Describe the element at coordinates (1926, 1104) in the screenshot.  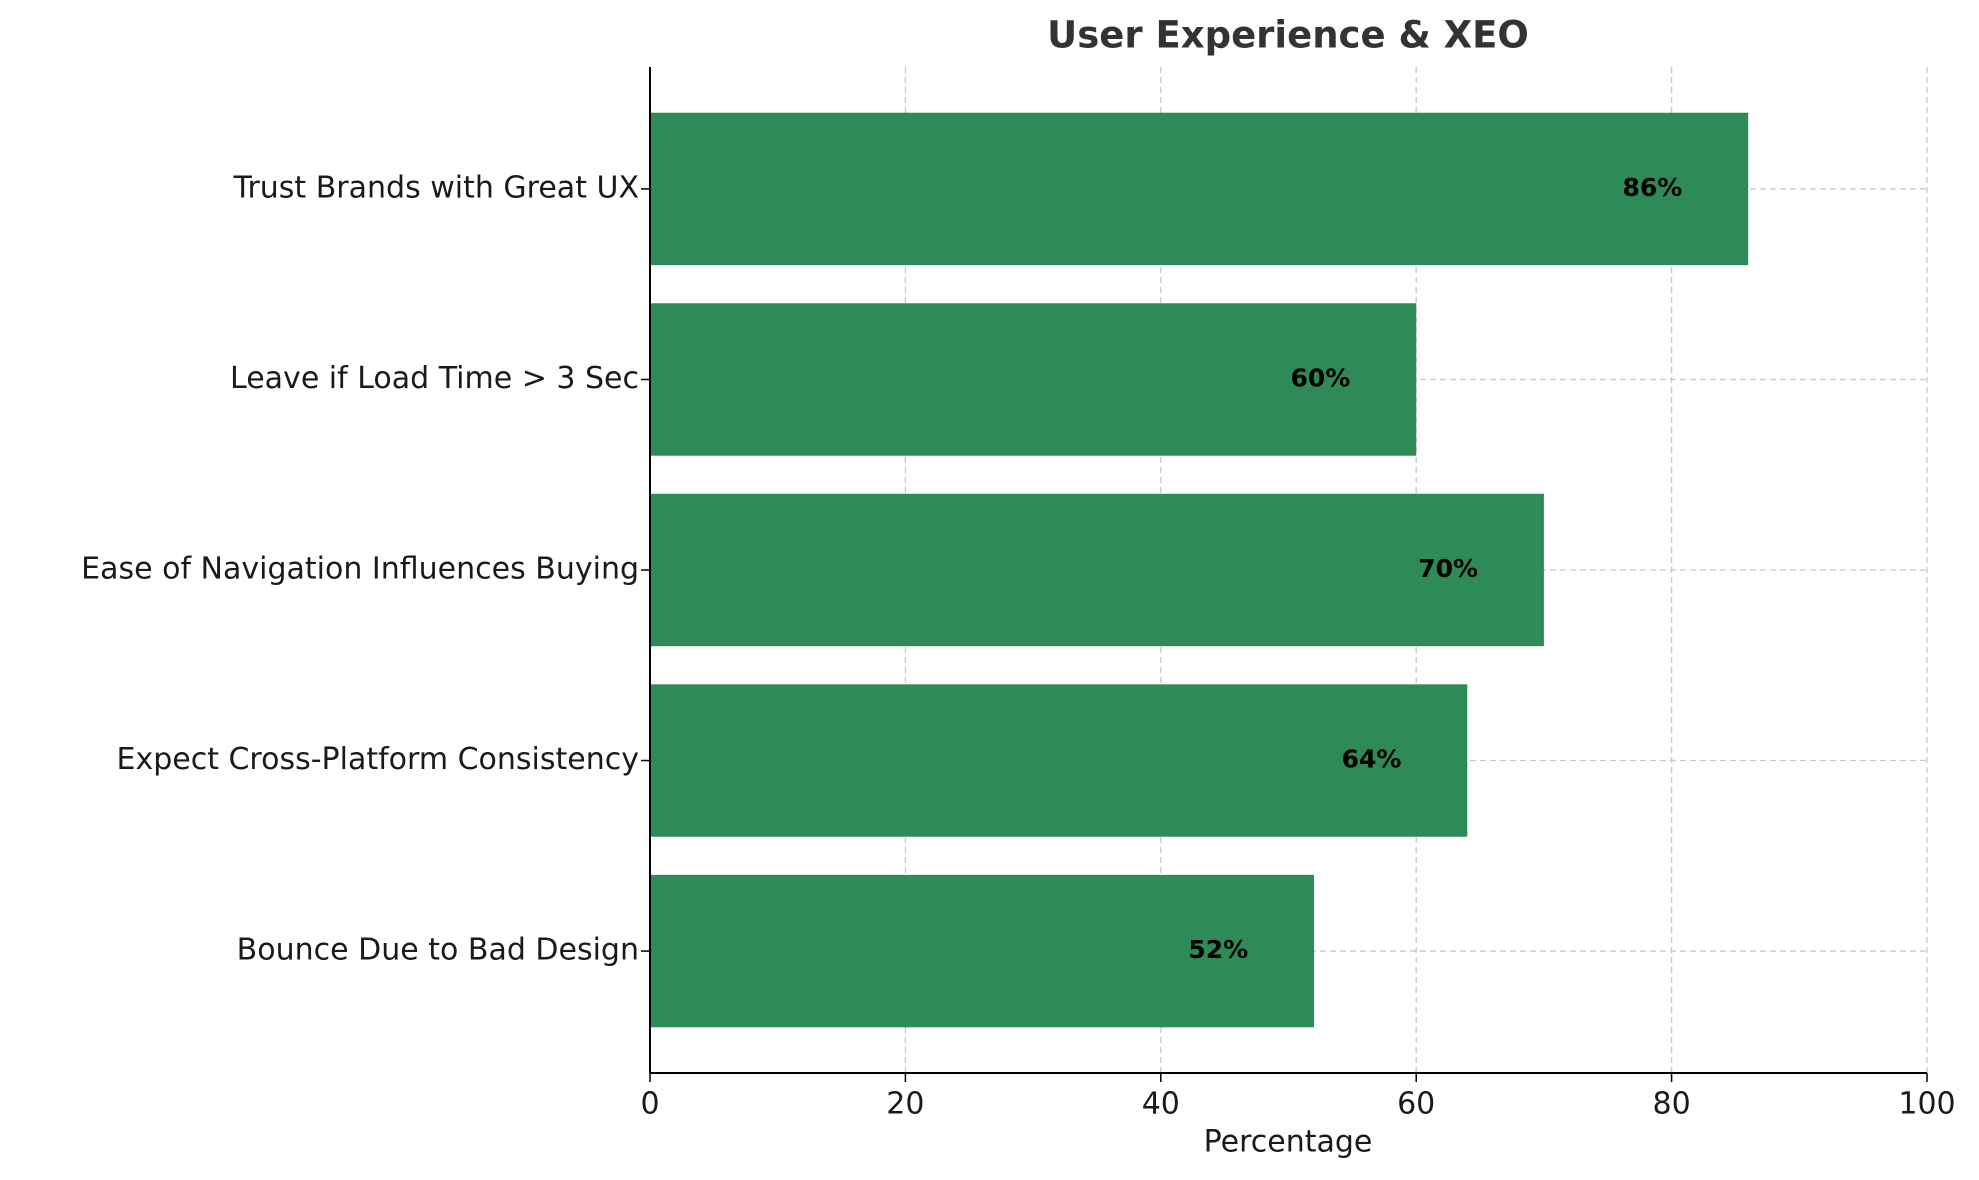
I see `x-tick-label: 100` at that location.